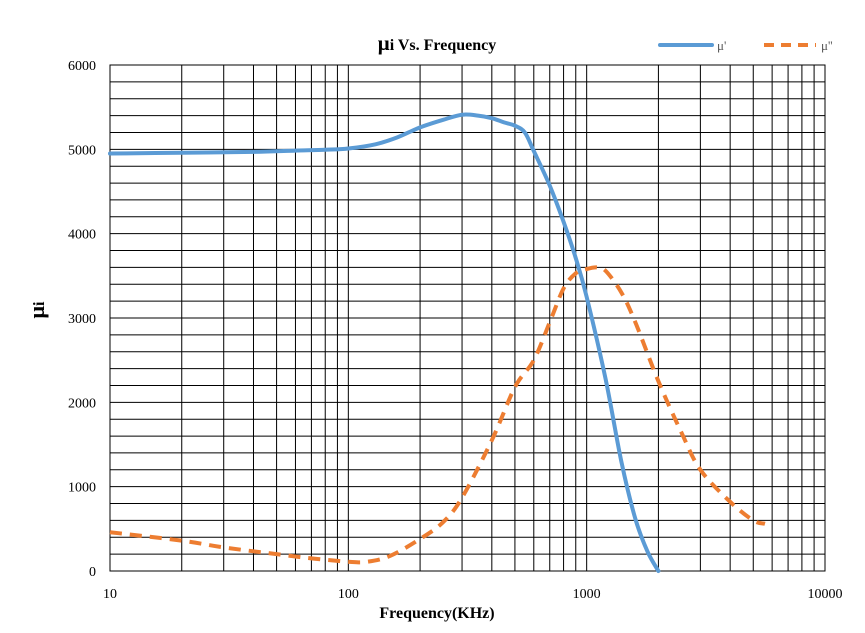  What do you see at coordinates (92, 572) in the screenshot?
I see `y-tick-label: 0` at bounding box center [92, 572].